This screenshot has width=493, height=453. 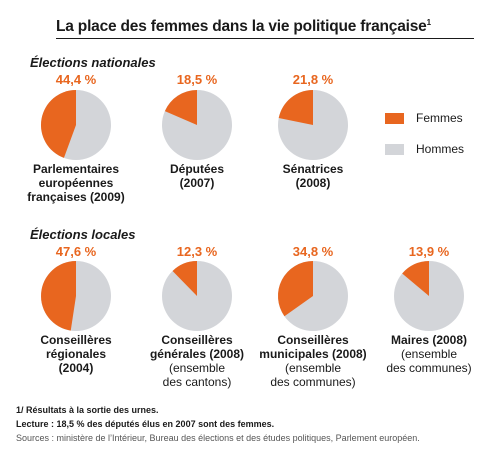 I want to click on caption-line: (2004), so click(x=76, y=368).